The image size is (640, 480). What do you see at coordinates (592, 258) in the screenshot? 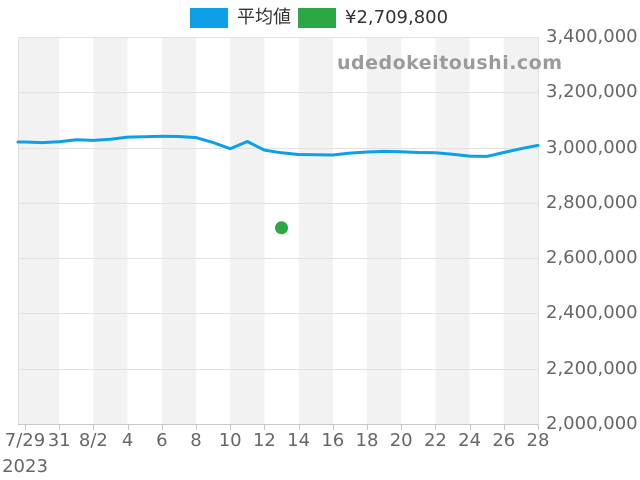
I see `y-axis-tick-label: 2,600,000` at bounding box center [592, 258].